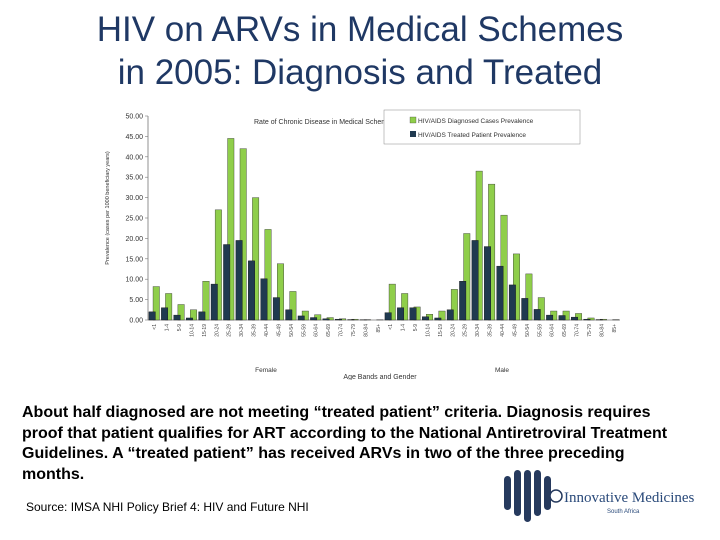  I want to click on innovative-medicines-logo: Innovative Medicines South Africa, so click(605, 498).